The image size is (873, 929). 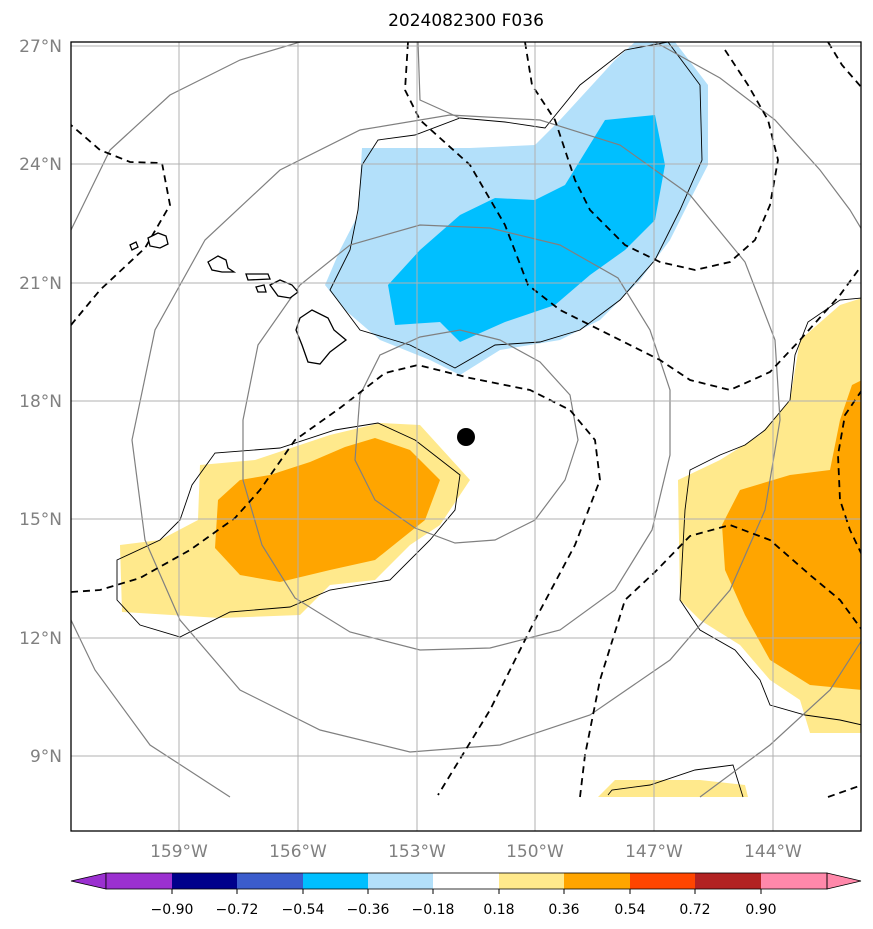 What do you see at coordinates (237, 910) in the screenshot?
I see `colorbar-label: −0.72` at bounding box center [237, 910].